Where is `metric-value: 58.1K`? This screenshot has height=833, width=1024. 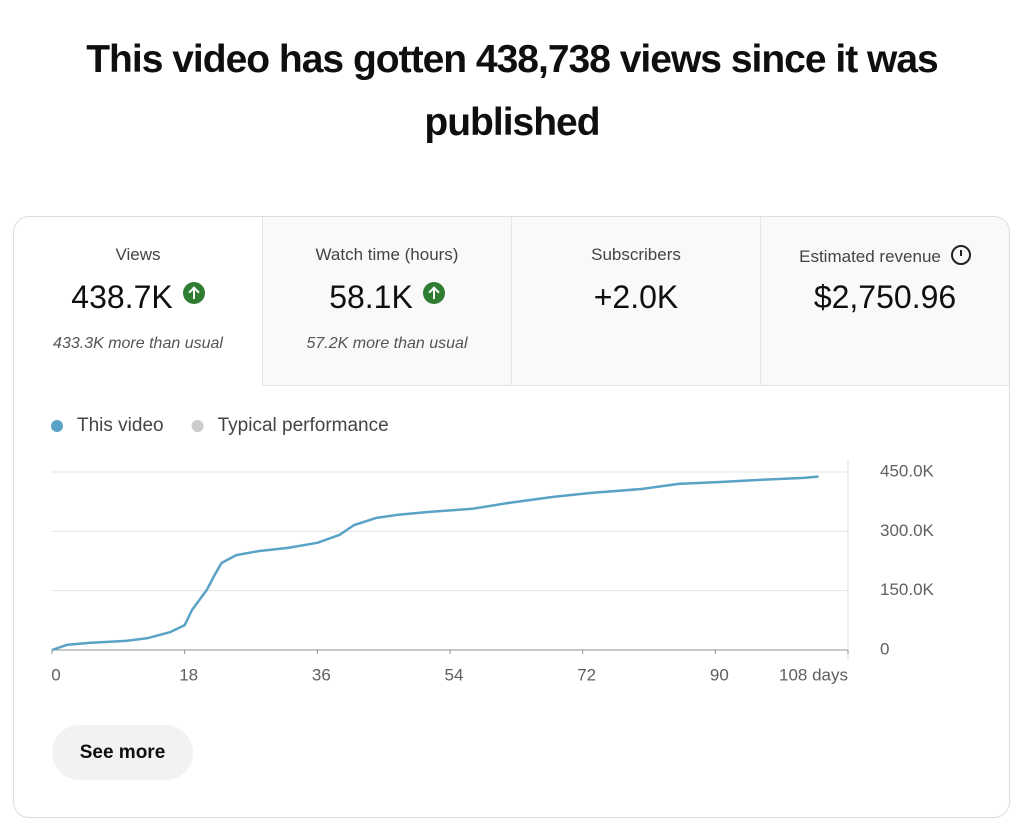
metric-value: 58.1K is located at coordinates (387, 297).